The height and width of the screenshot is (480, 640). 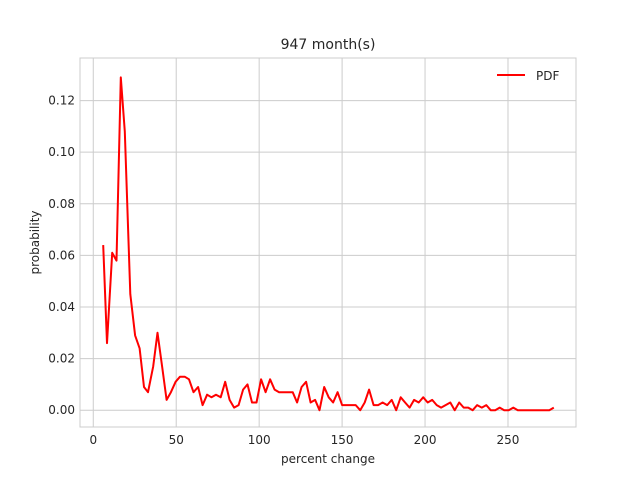 I want to click on x-tick-label: 150, so click(x=342, y=440).